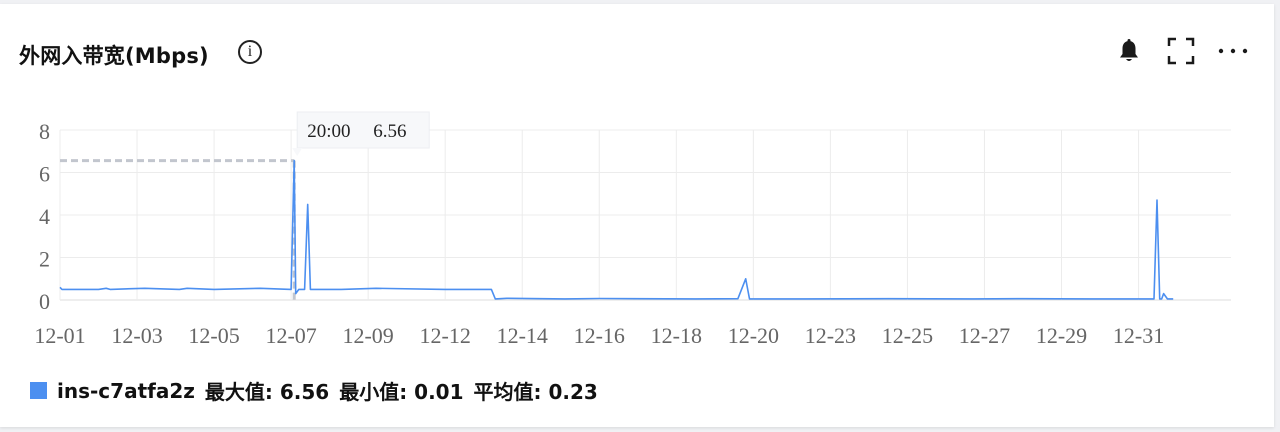 The width and height of the screenshot is (1280, 432). What do you see at coordinates (44, 216) in the screenshot?
I see `y-tick-label: 4` at bounding box center [44, 216].